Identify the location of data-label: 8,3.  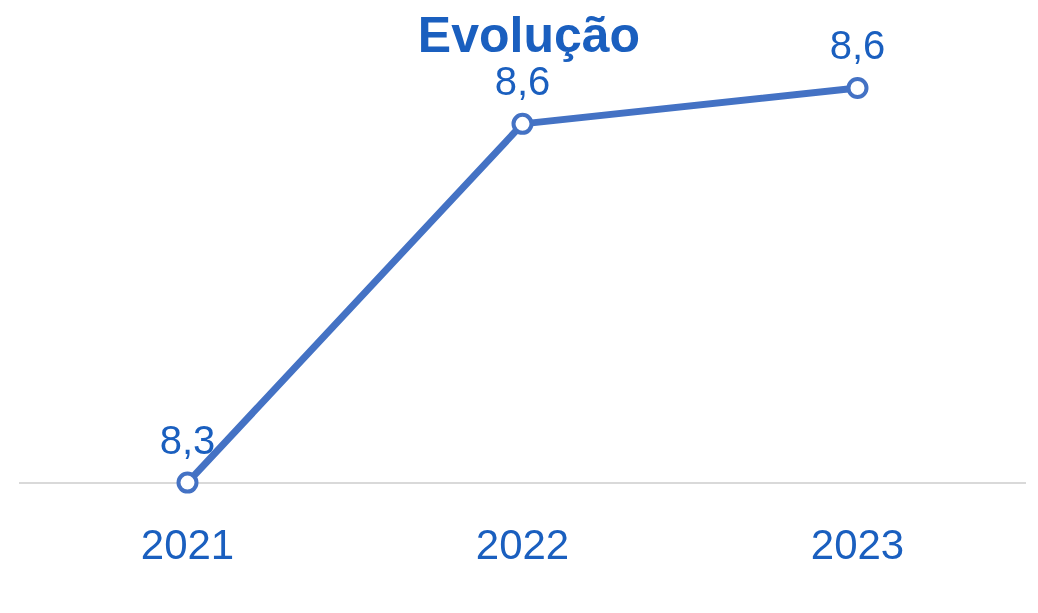
(187, 439).